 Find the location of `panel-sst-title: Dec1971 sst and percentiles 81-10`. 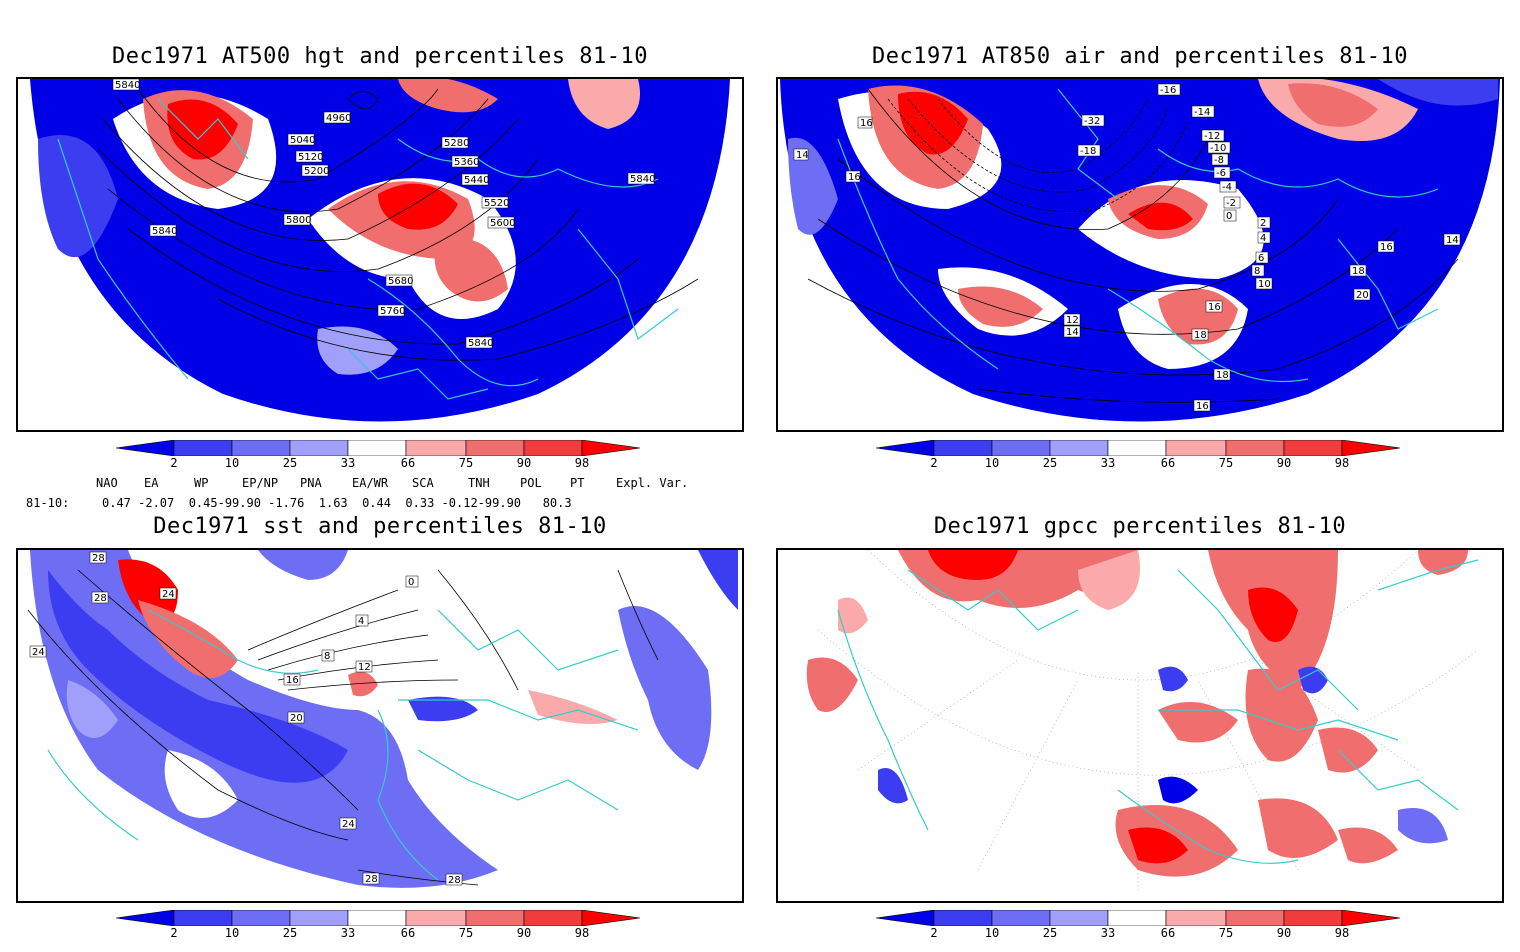

panel-sst-title: Dec1971 sst and percentiles 81-10 is located at coordinates (380, 526).